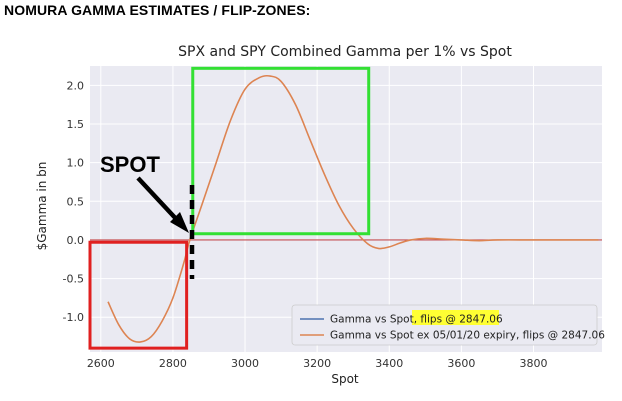 The image size is (622, 401). I want to click on flip-zone-box-red, so click(138, 295).